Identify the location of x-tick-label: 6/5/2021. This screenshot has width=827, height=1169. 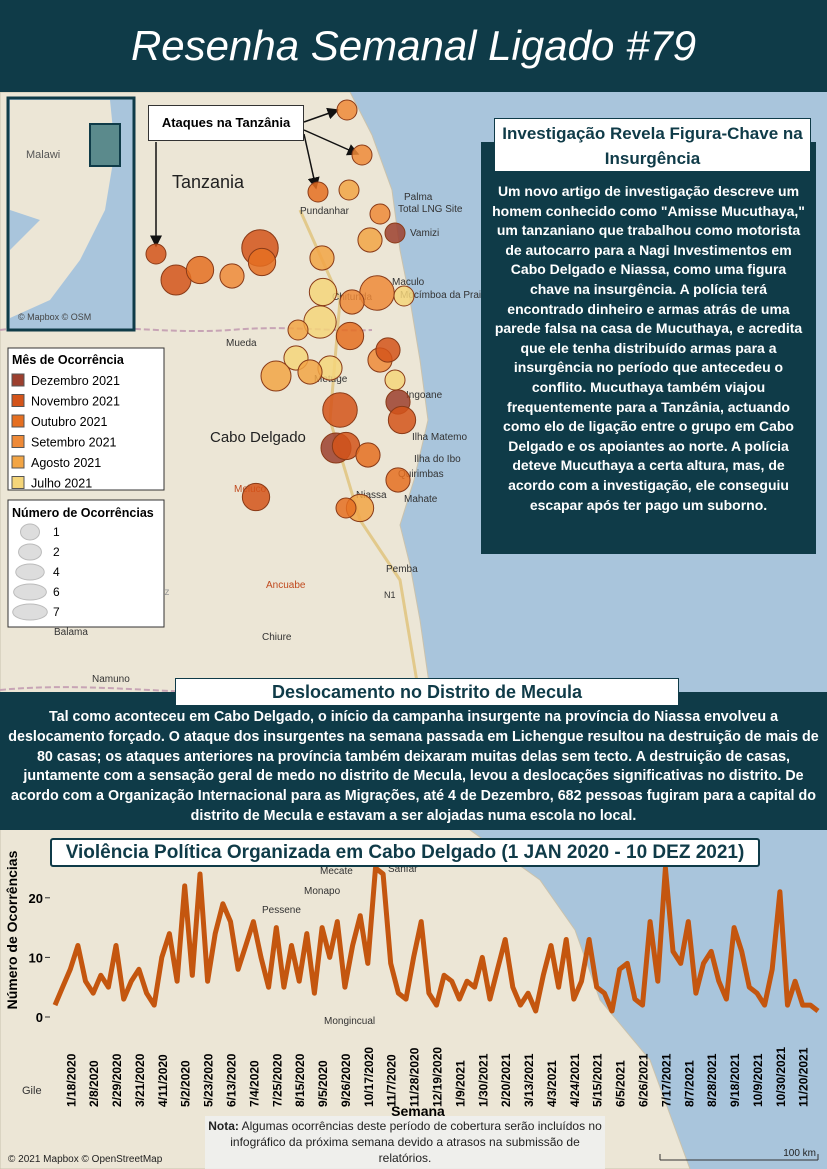
(621, 1083).